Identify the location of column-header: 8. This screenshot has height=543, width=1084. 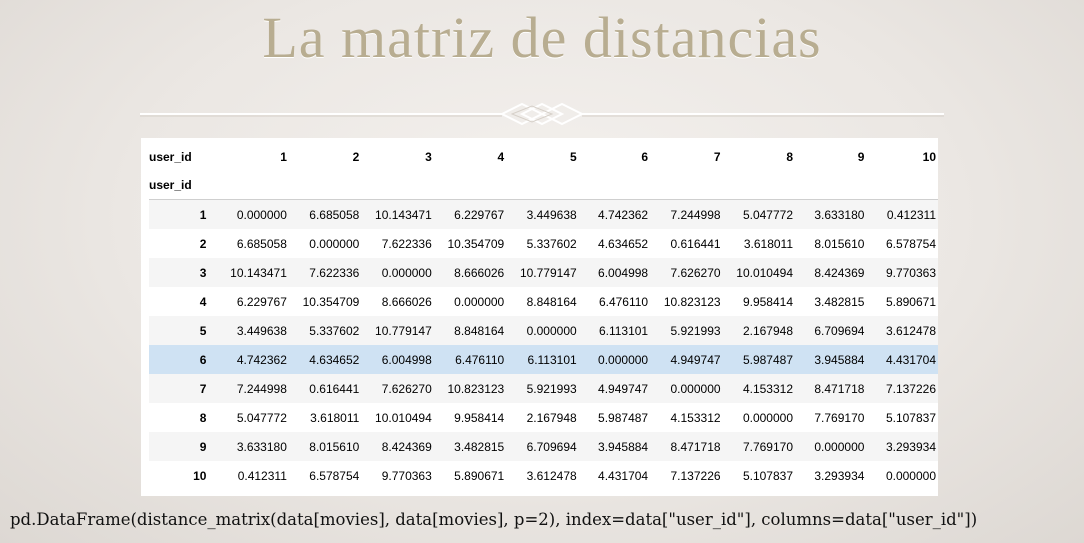
(790, 157).